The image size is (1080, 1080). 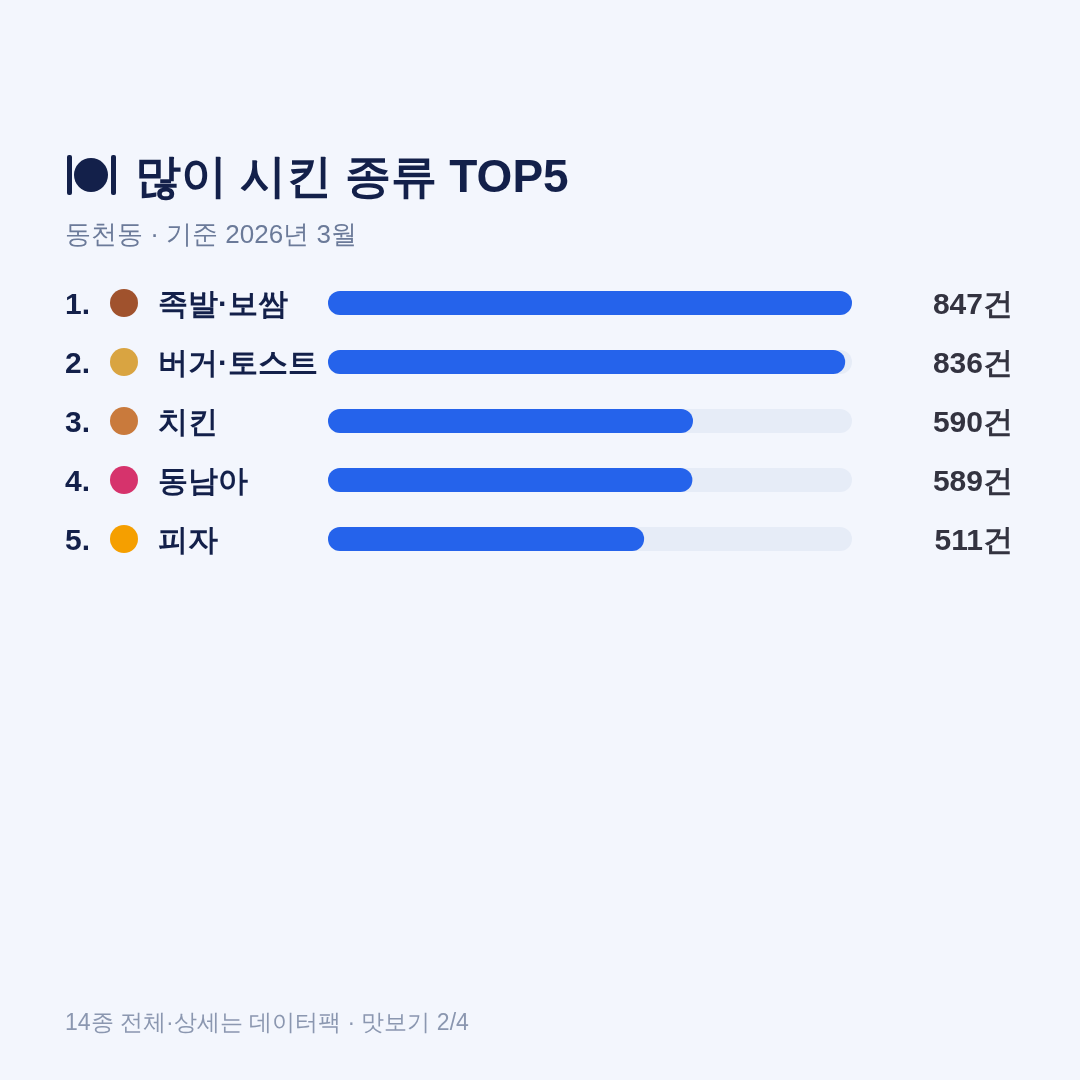 I want to click on category-label: 4. 동남아, so click(x=156, y=480).